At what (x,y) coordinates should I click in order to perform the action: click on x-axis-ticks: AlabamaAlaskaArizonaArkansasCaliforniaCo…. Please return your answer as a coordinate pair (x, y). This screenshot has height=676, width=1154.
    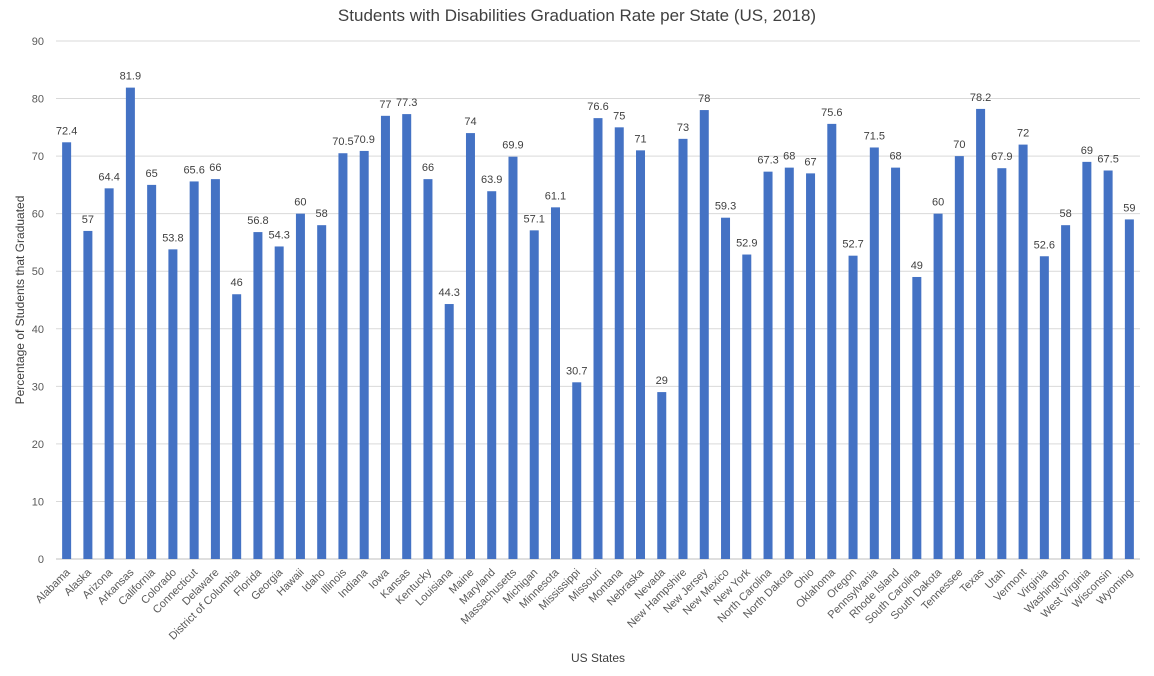
    Looking at the image, I should click on (585, 604).